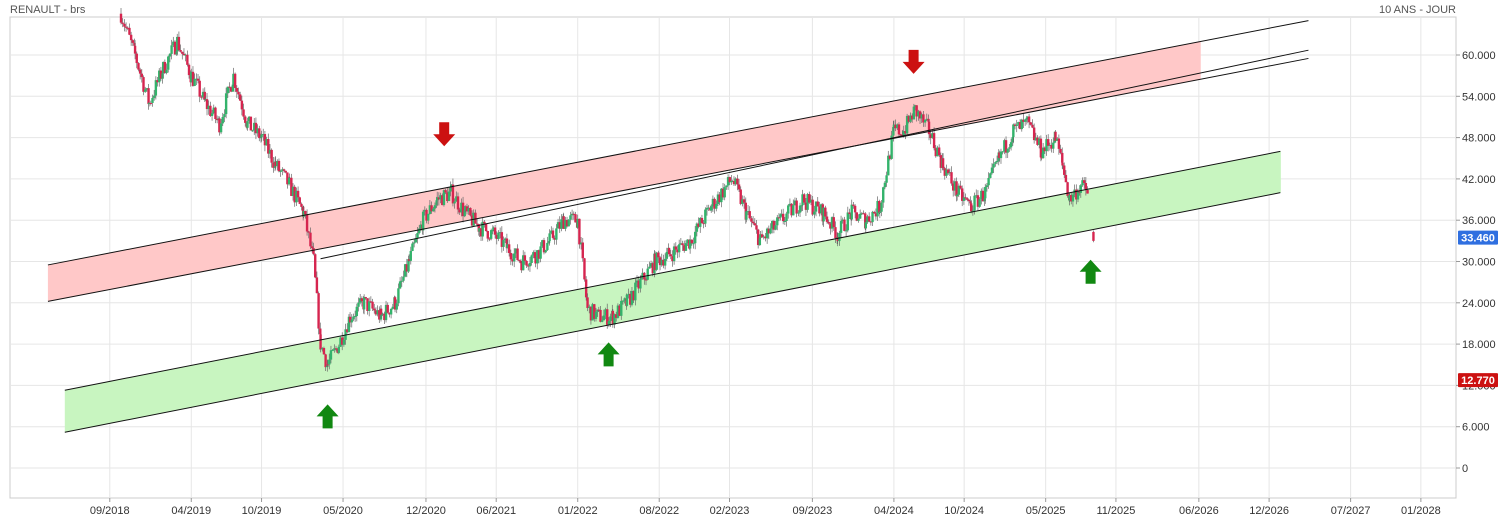 This screenshot has height=520, width=1501. What do you see at coordinates (1417, 10) in the screenshot?
I see `period-label: 10 ANS - JOUR` at bounding box center [1417, 10].